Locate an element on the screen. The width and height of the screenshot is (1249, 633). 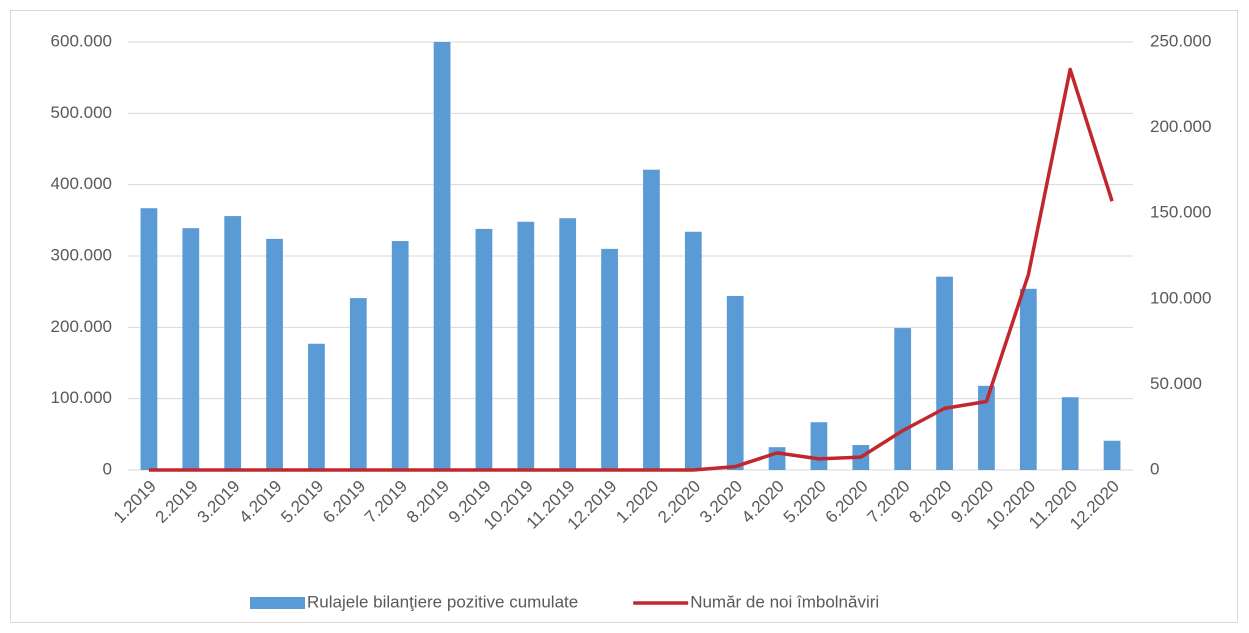
legend-label: Rulajele bilanţiere pozitive cumulate is located at coordinates (442, 601).